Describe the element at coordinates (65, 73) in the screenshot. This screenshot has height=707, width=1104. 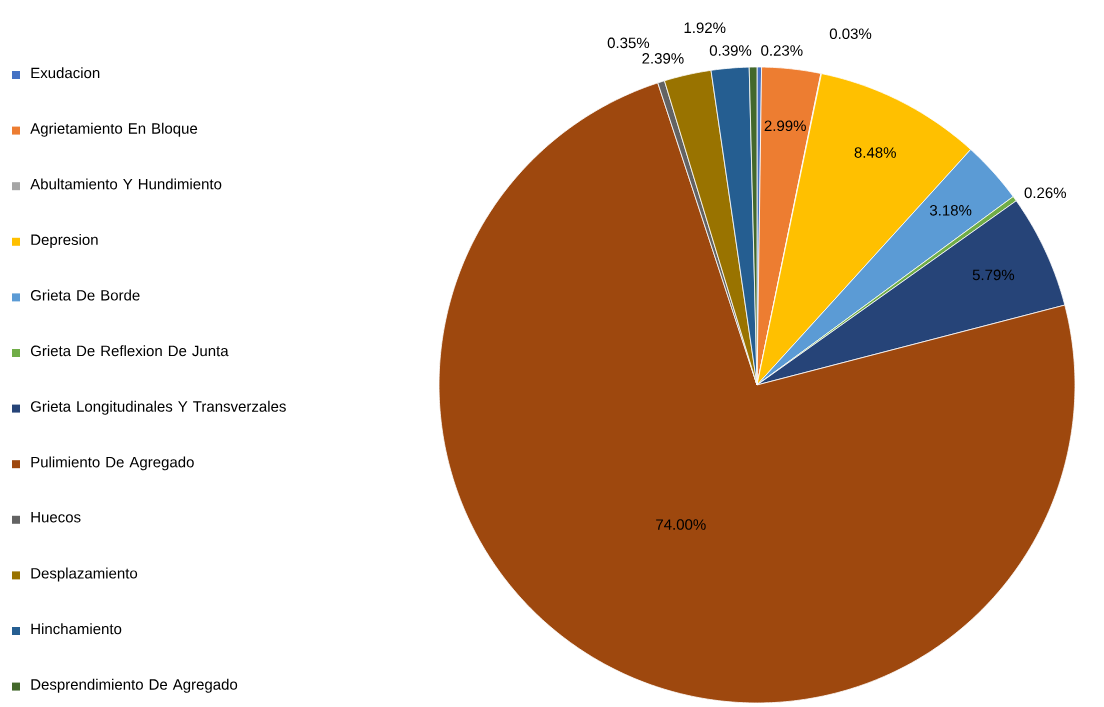
I see `legend-label: Exudacion` at that location.